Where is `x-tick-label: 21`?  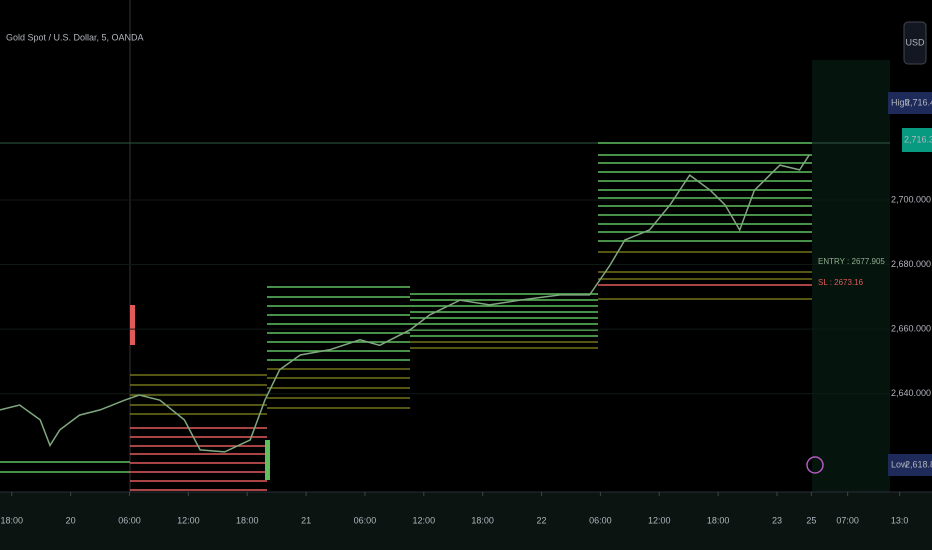 x-tick-label: 21 is located at coordinates (306, 520).